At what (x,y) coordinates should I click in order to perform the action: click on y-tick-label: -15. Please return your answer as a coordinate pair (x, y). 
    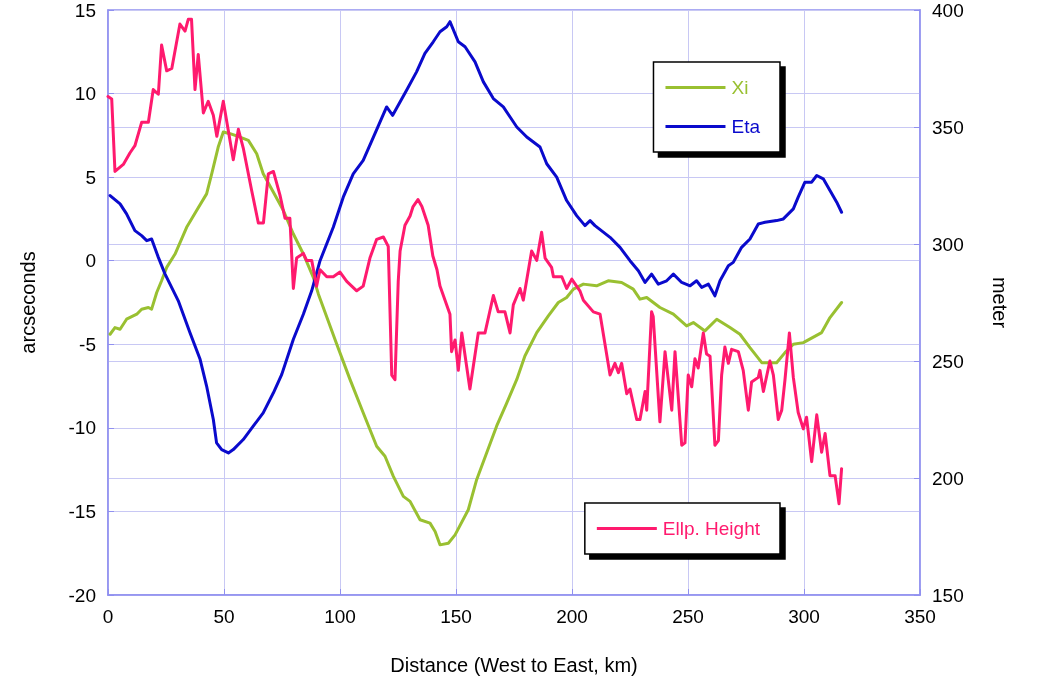
    Looking at the image, I should click on (82, 511).